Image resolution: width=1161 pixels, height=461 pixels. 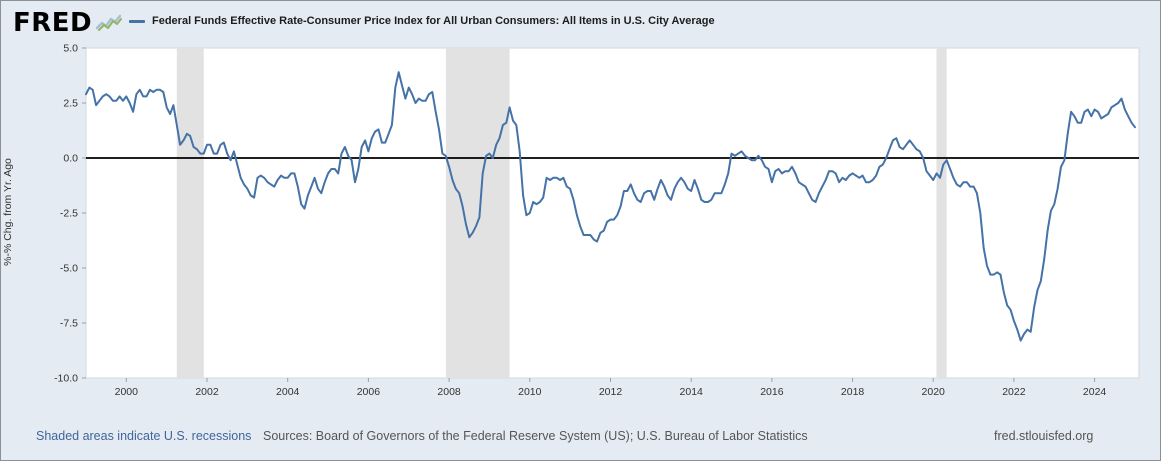 What do you see at coordinates (70, 49) in the screenshot?
I see `y-tick-label: 5.0` at bounding box center [70, 49].